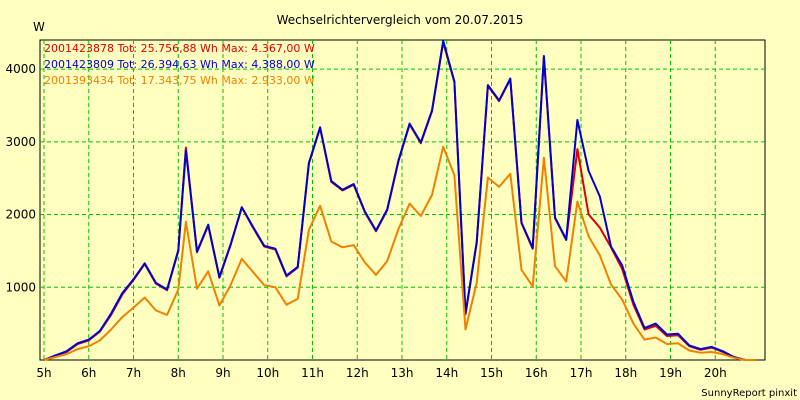  What do you see at coordinates (670, 373) in the screenshot?
I see `x-tick-label: 19h` at bounding box center [670, 373].